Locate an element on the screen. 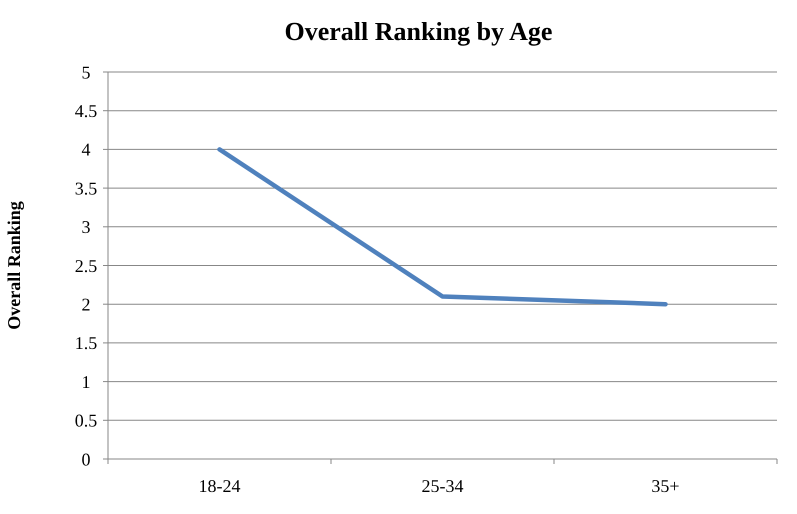 The width and height of the screenshot is (797, 514). y-tick-label: 4 is located at coordinates (86, 150).